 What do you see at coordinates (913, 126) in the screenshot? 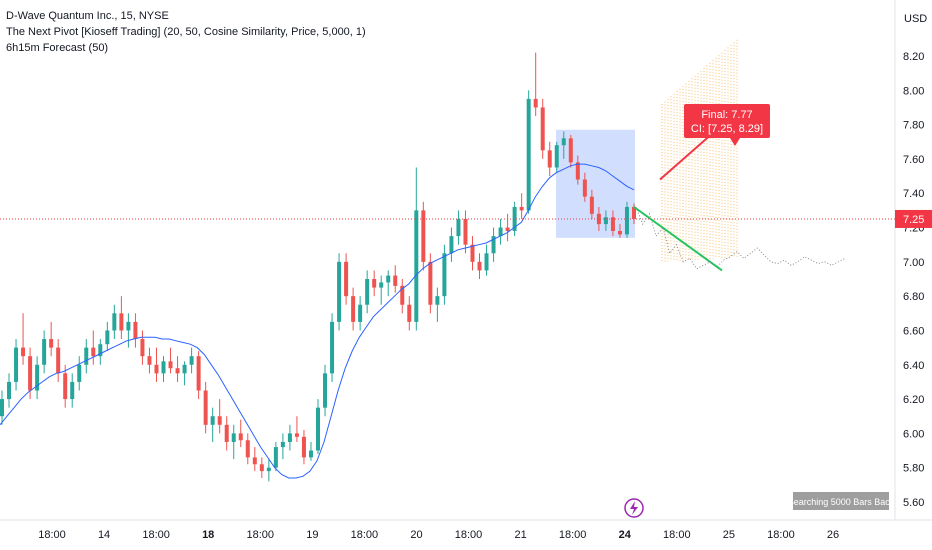
I see `price-tick-label: 7.80` at bounding box center [913, 126].